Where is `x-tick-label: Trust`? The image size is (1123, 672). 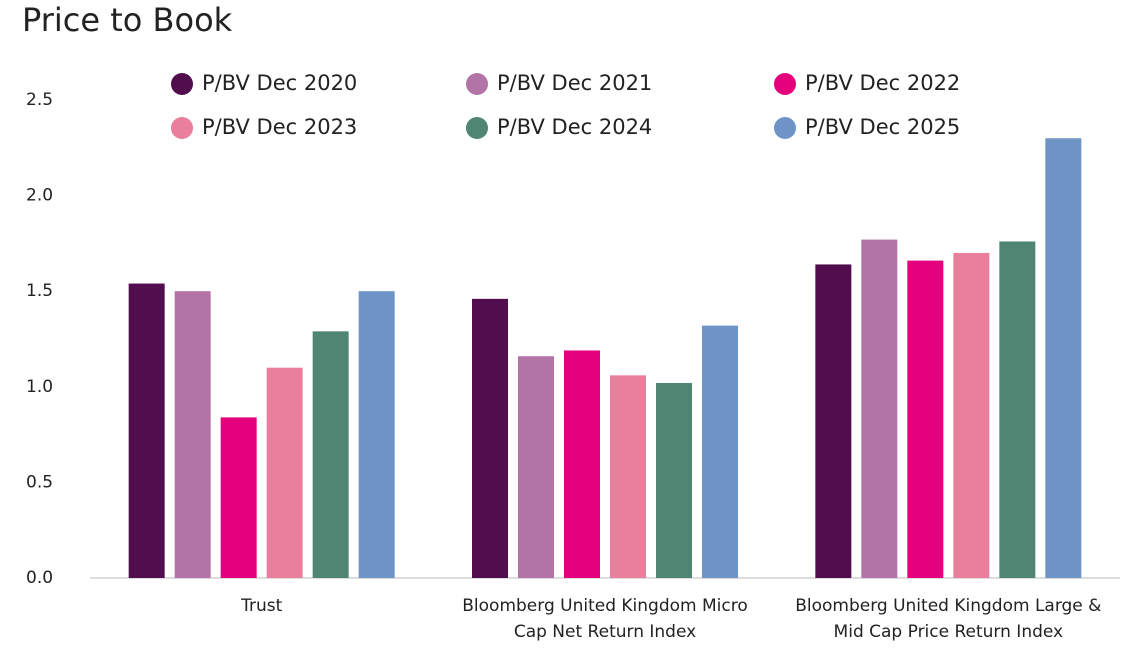
x-tick-label: Trust is located at coordinates (262, 606).